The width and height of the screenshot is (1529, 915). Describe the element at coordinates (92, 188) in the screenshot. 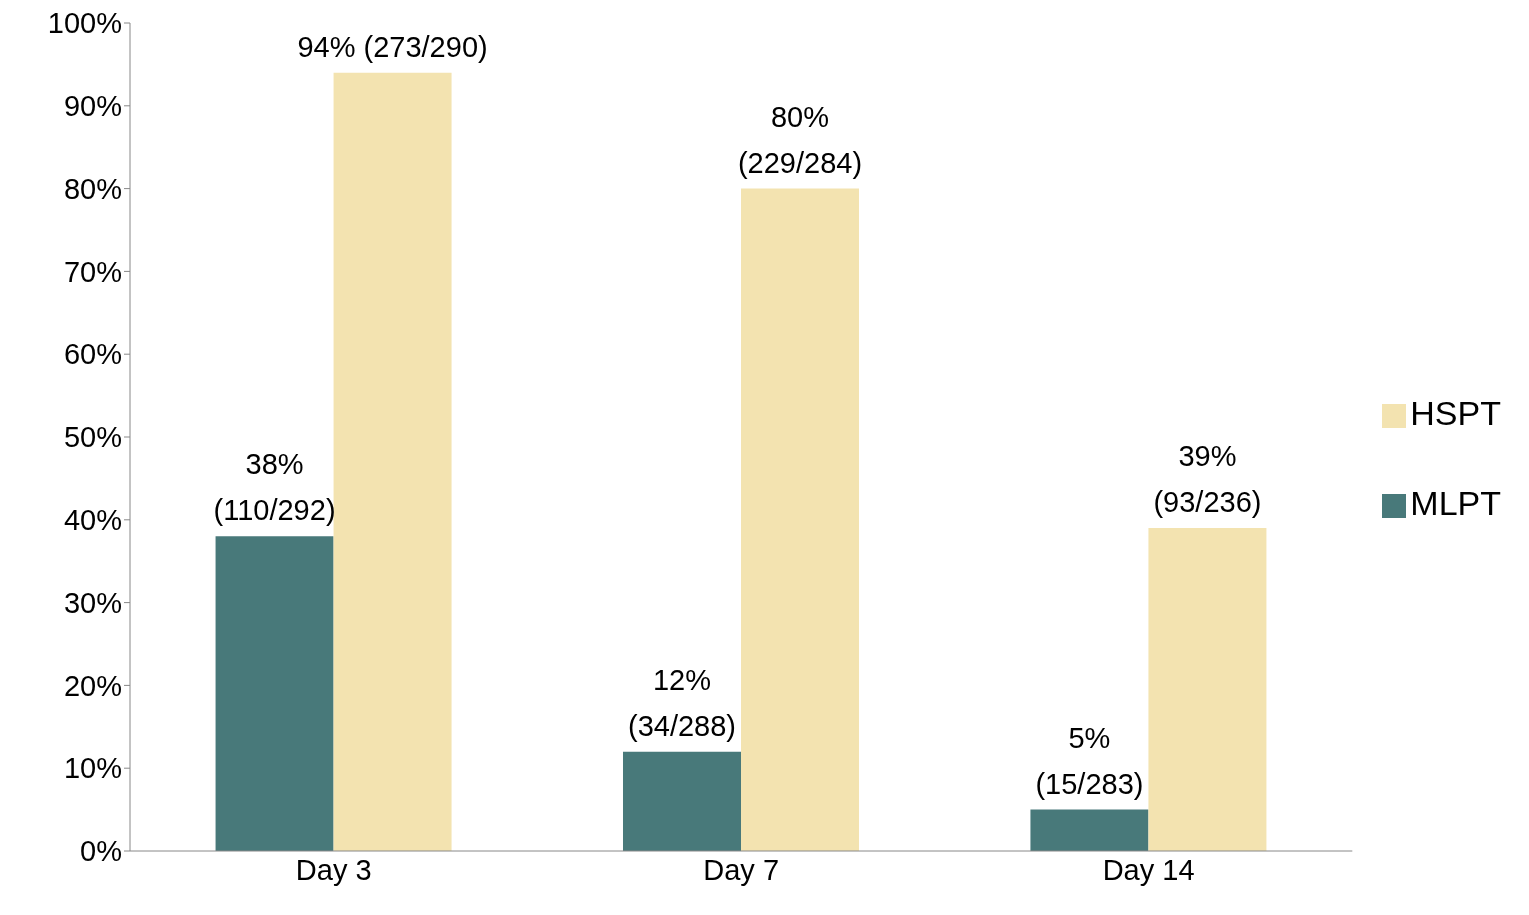

I see `y-tick-label: 80%` at that location.